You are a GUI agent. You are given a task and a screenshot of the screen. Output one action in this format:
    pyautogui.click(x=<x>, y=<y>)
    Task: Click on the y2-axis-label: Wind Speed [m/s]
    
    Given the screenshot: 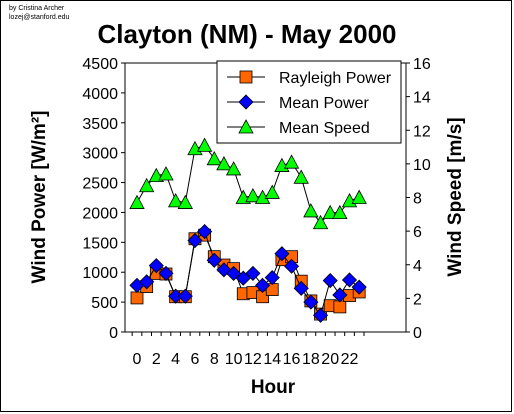 What is the action you would take?
    pyautogui.click(x=455, y=196)
    